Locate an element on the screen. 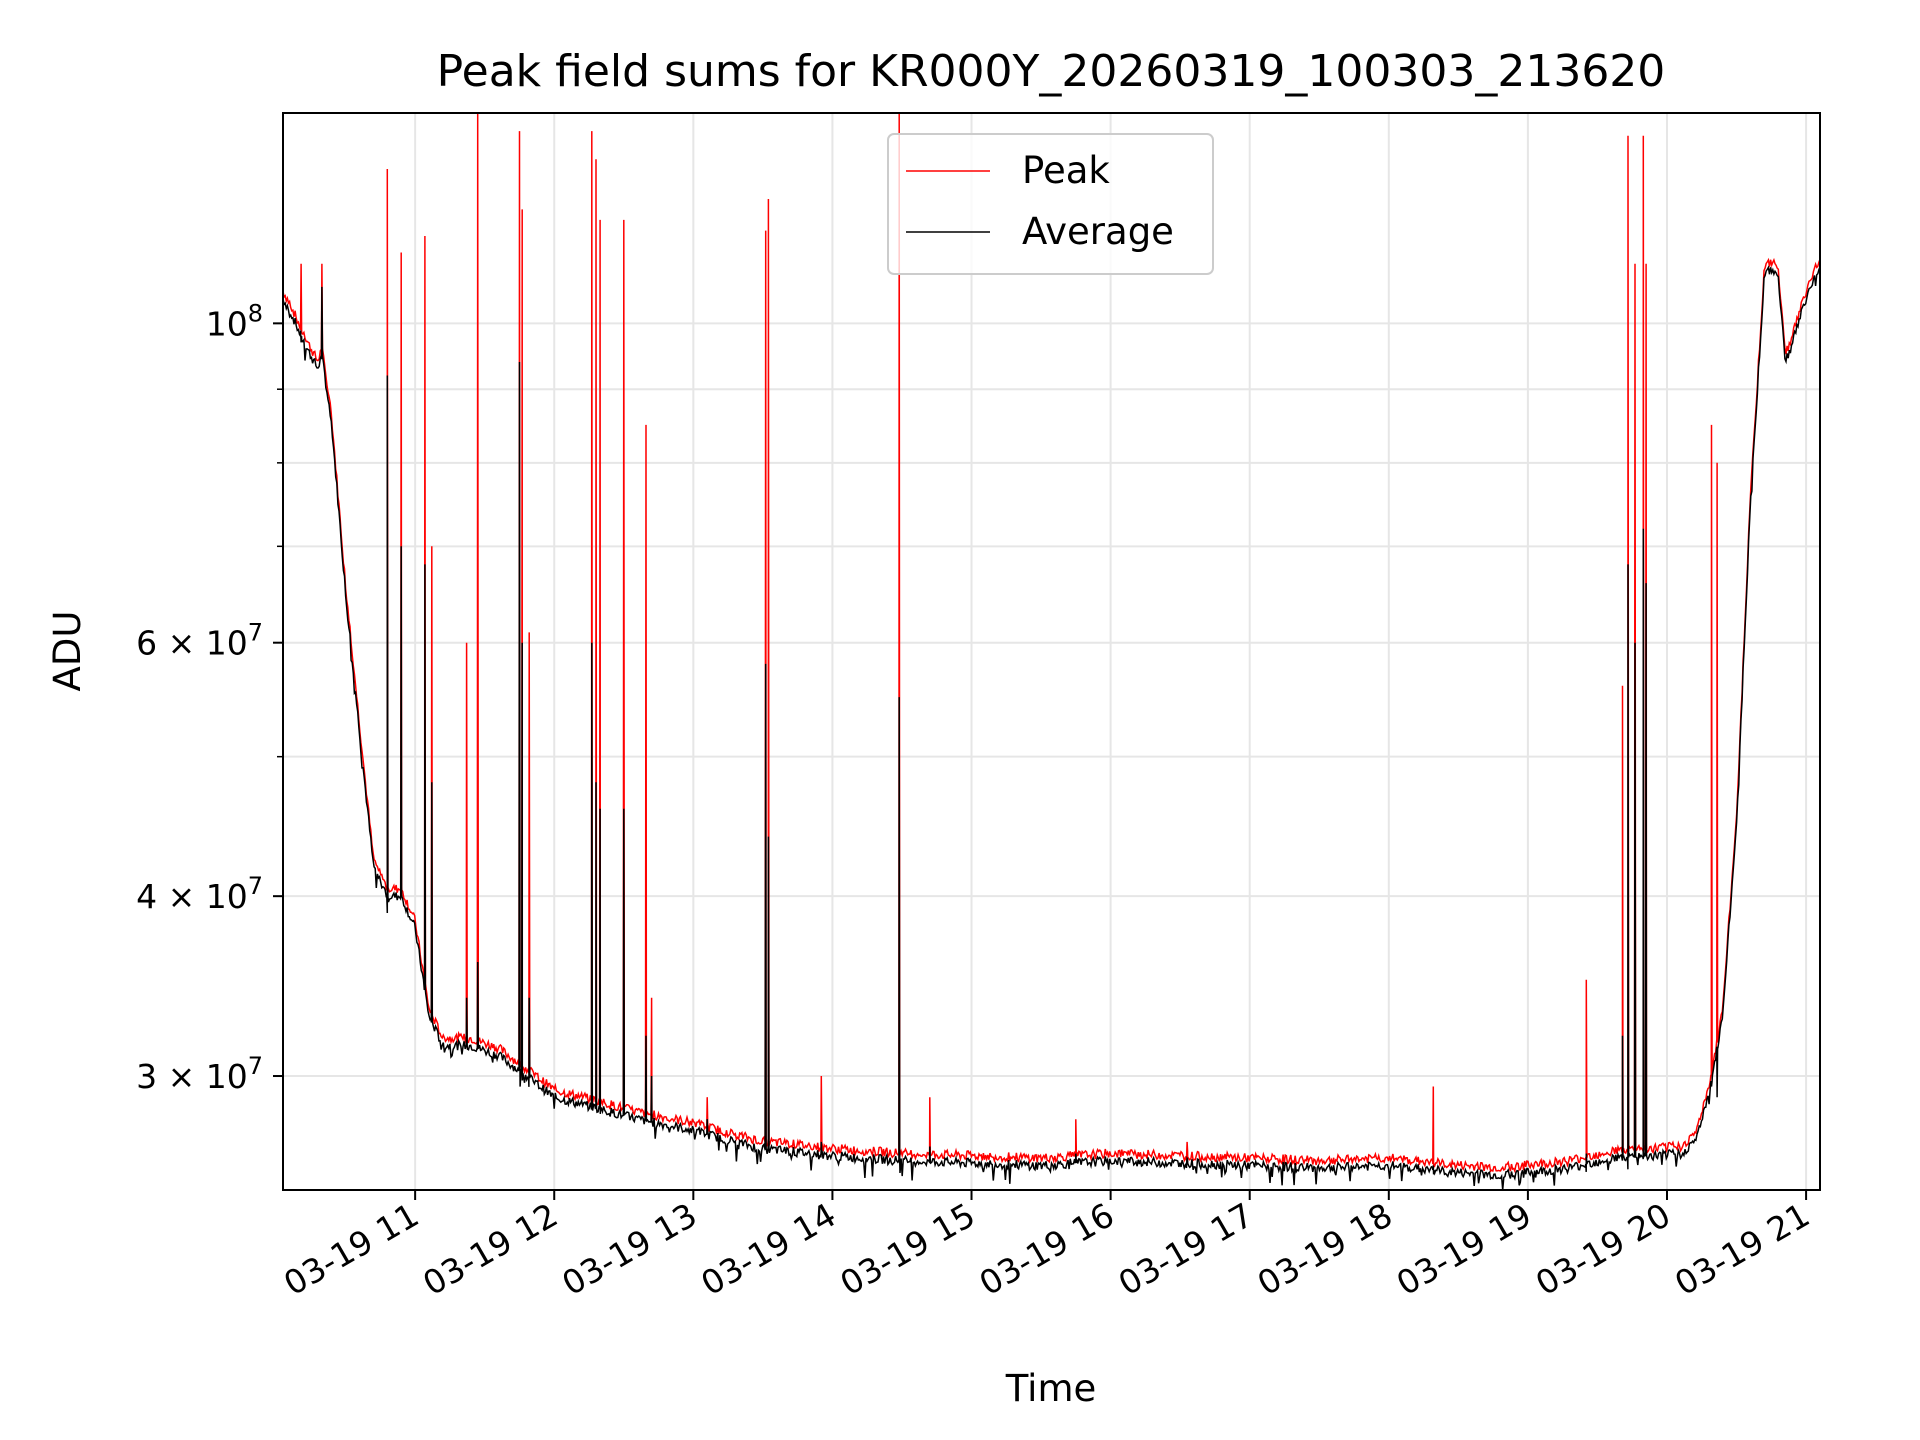 The height and width of the screenshot is (1440, 1920). y-tick-label: 108 is located at coordinates (234, 321).